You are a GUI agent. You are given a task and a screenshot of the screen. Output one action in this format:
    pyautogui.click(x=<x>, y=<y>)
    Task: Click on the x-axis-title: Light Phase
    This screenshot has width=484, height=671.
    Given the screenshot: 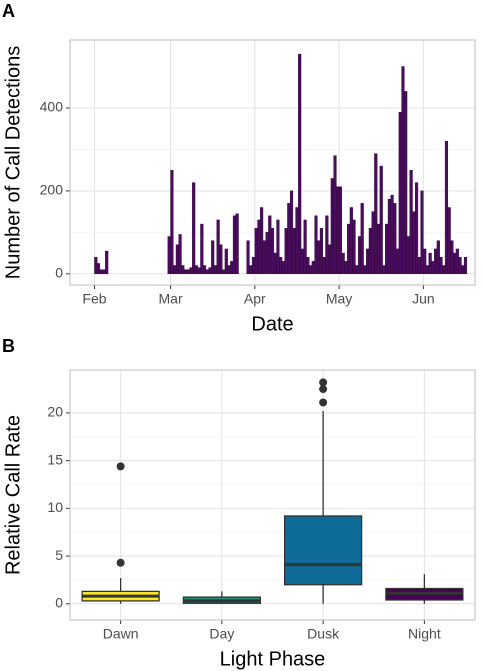 What is the action you would take?
    pyautogui.click(x=273, y=659)
    